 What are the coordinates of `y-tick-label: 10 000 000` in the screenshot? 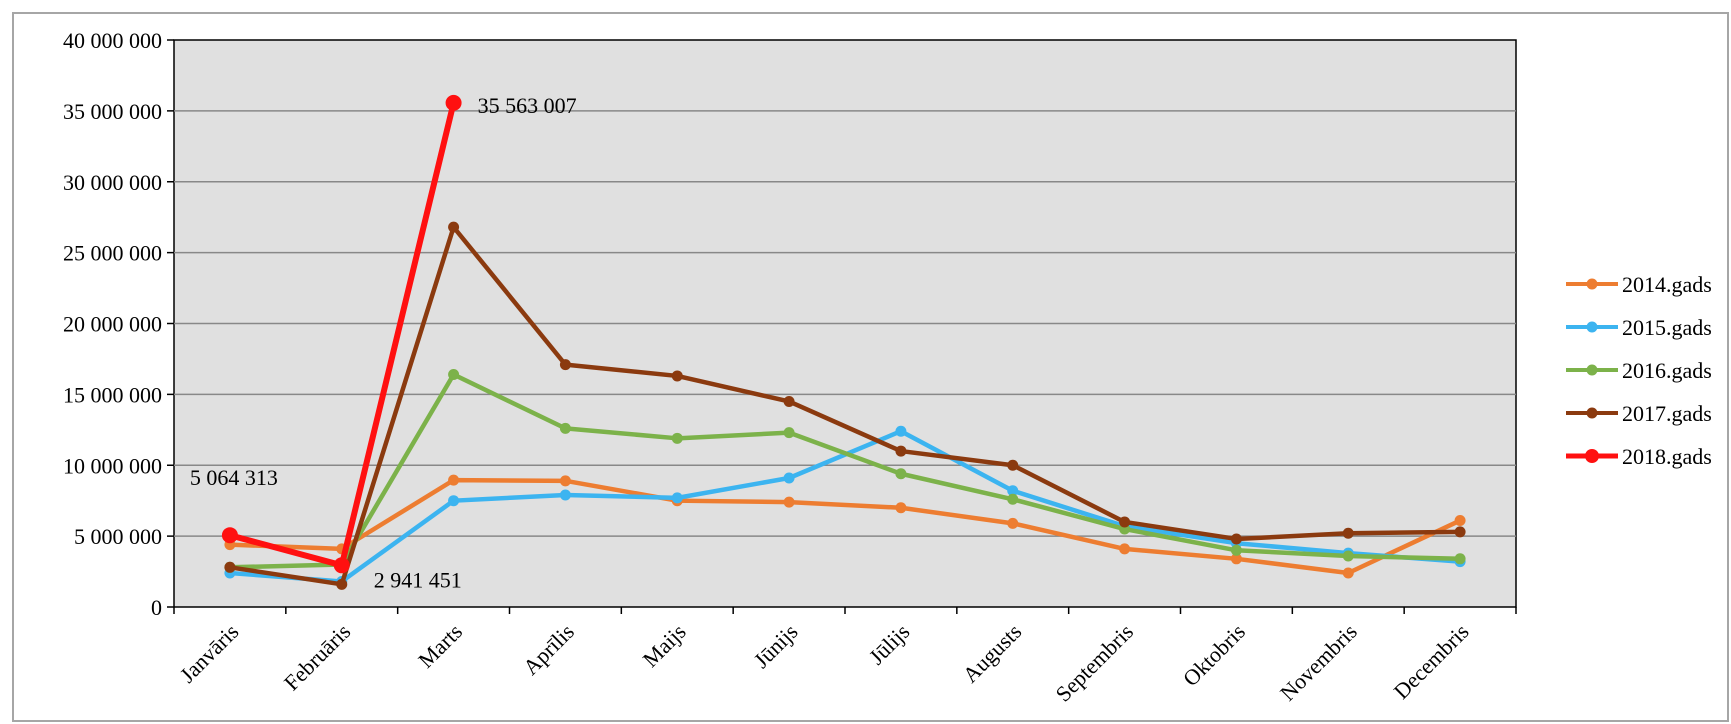 It's located at (112, 465).